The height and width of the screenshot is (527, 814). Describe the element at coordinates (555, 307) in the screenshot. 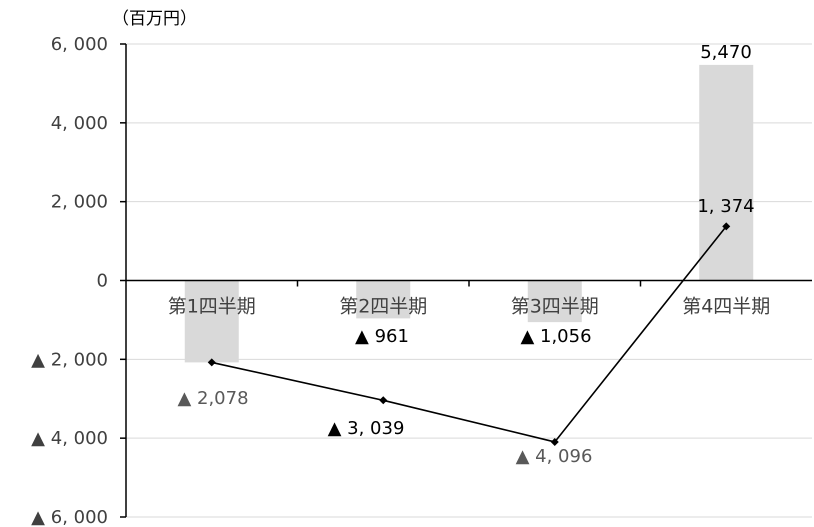

I see `x-tick-label: 第3四半期` at that location.